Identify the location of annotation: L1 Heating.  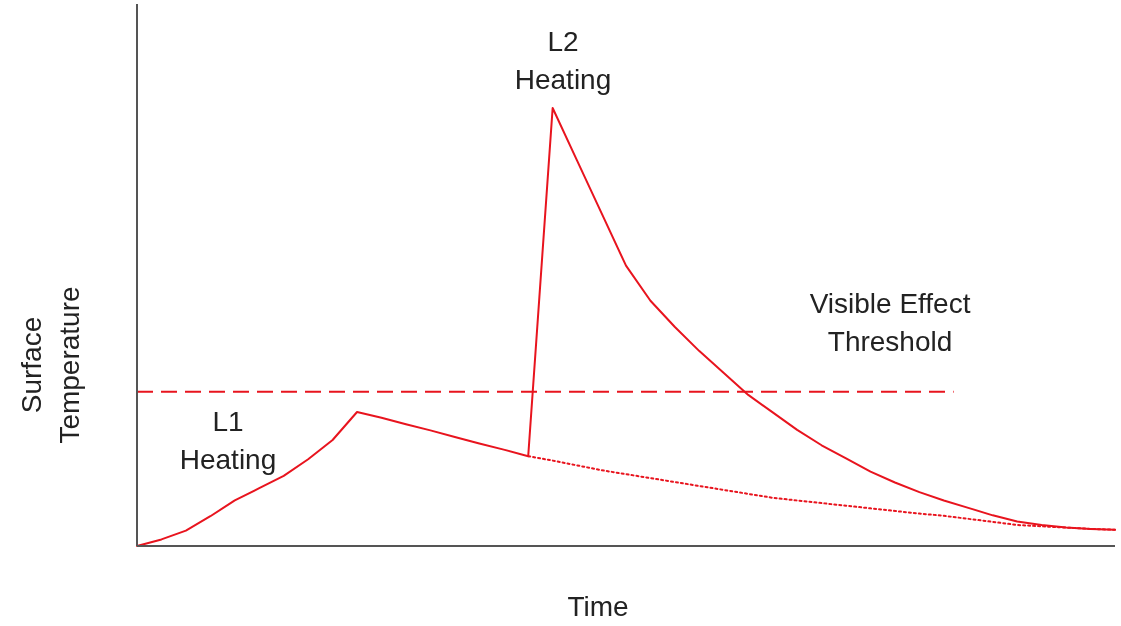
(228, 440).